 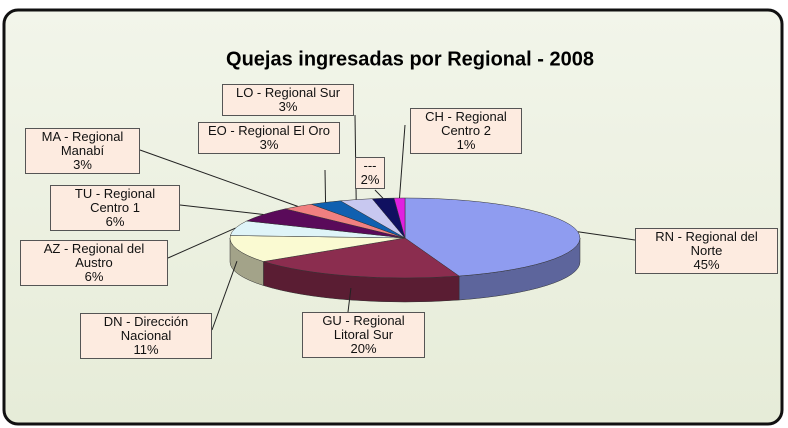 I want to click on data-label: CH - Regional Centro 2 1%, so click(x=466, y=131).